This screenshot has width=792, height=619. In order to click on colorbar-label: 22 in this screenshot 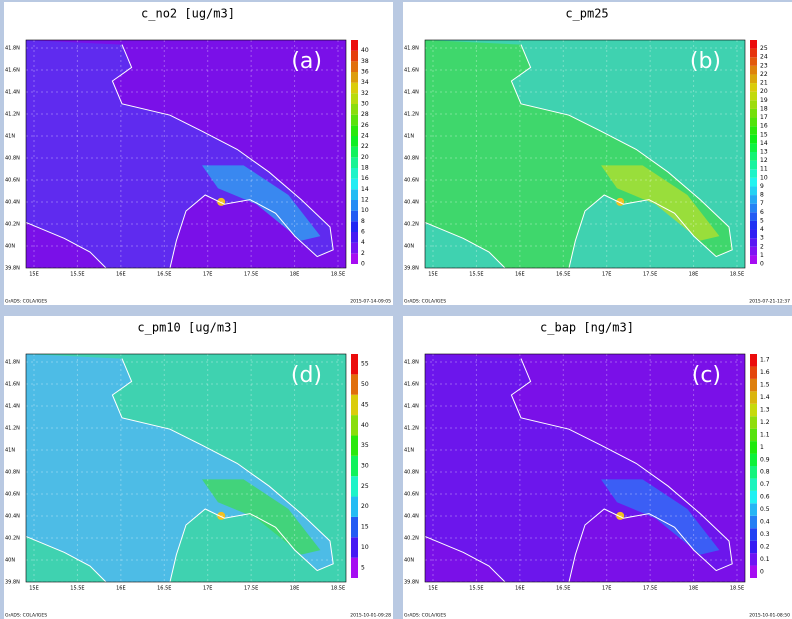, I will do `click(764, 74)`.